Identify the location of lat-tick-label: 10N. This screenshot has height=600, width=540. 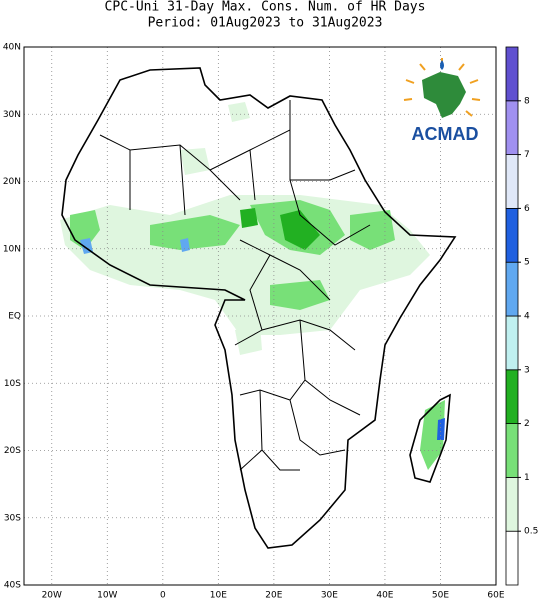
(12, 249).